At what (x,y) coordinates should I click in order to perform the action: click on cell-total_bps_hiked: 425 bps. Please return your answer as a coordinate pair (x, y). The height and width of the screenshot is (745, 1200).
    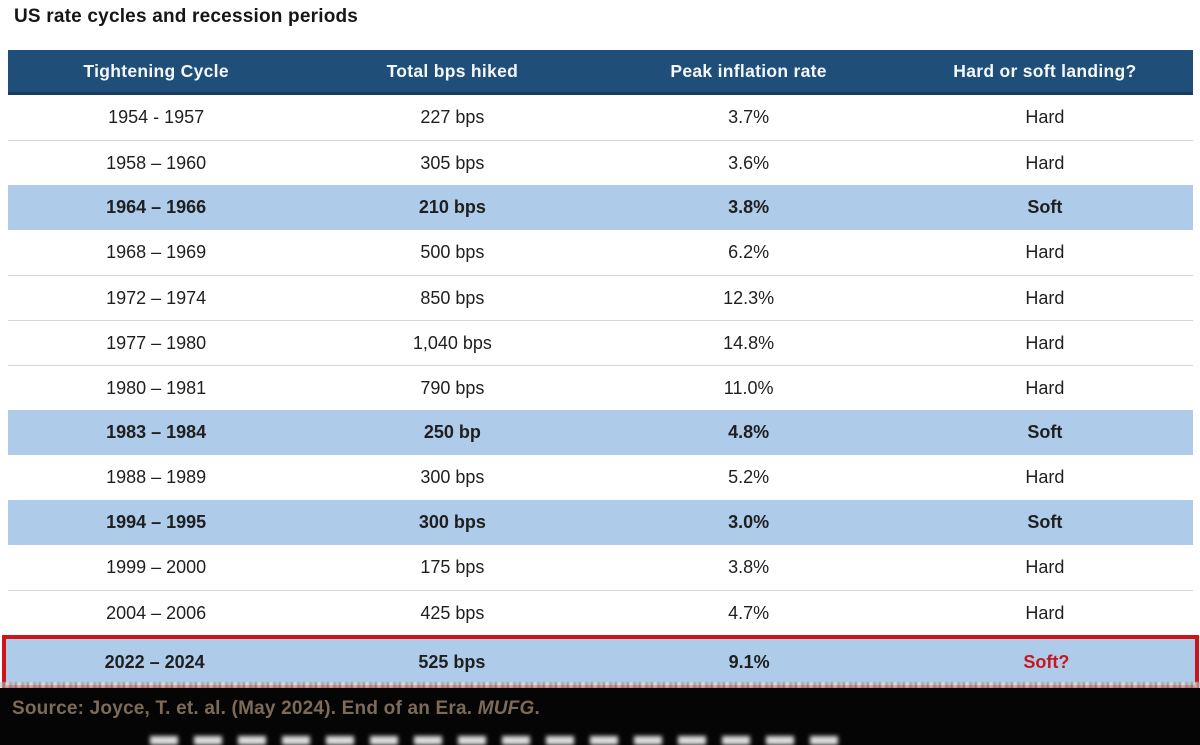
    Looking at the image, I should click on (452, 612).